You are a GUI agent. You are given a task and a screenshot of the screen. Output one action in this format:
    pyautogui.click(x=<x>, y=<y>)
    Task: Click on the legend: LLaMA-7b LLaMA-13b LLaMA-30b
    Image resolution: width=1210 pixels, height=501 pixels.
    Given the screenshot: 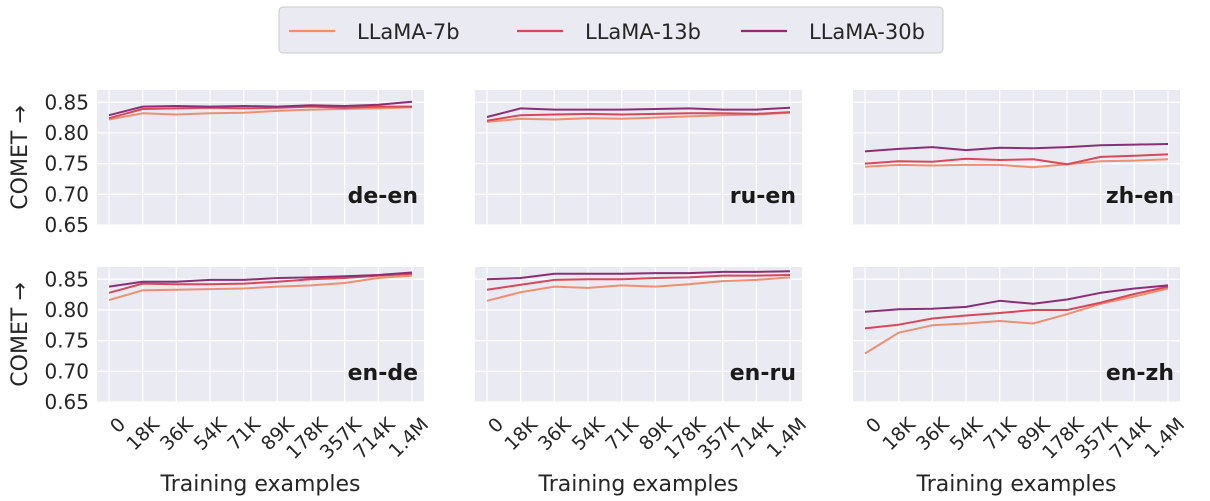 What is the action you would take?
    pyautogui.click(x=611, y=30)
    